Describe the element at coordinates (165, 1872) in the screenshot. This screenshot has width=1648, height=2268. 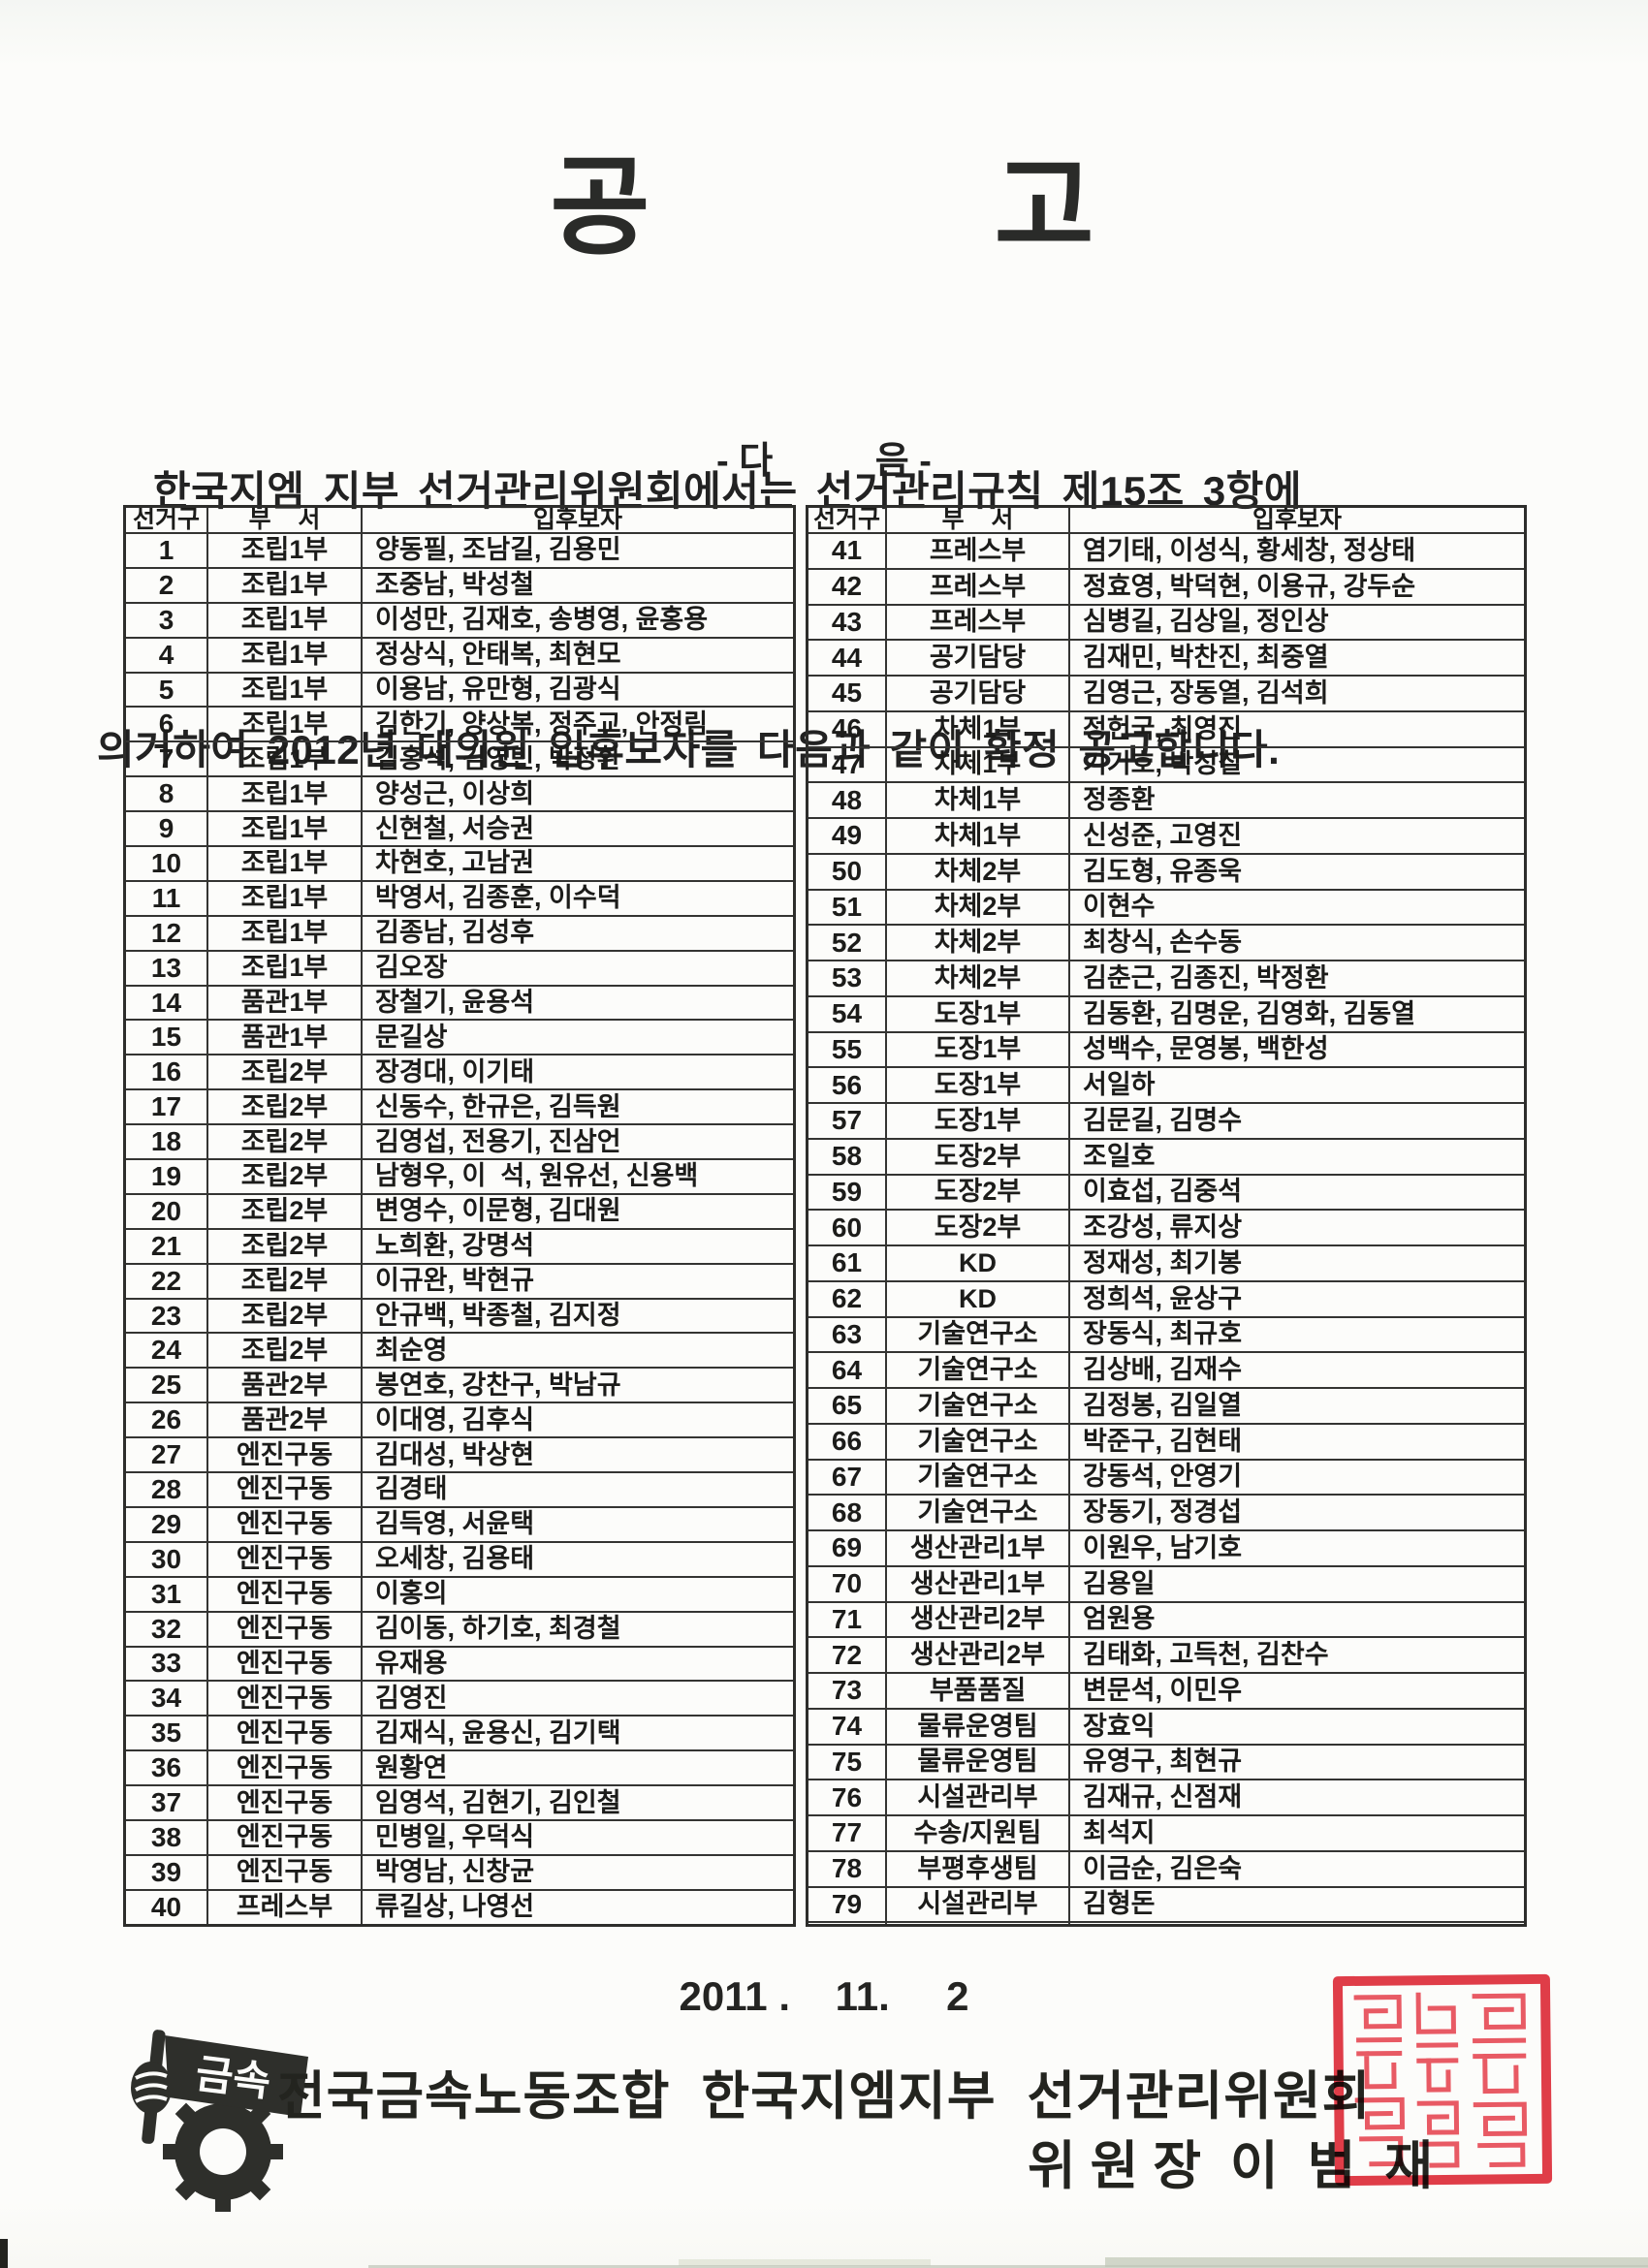
I see `district-cell: 39` at that location.